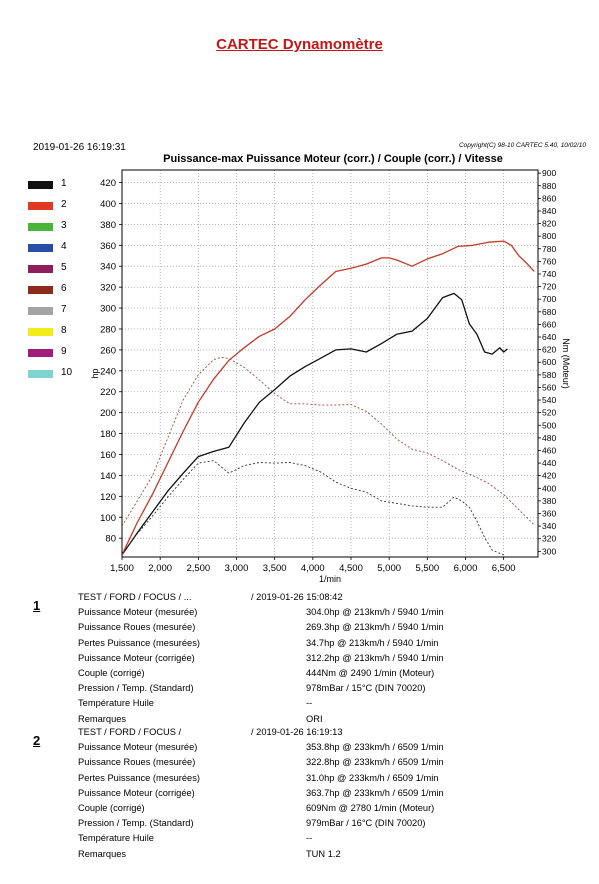 The width and height of the screenshot is (599, 884). I want to click on y2-tick-label: 500, so click(549, 425).